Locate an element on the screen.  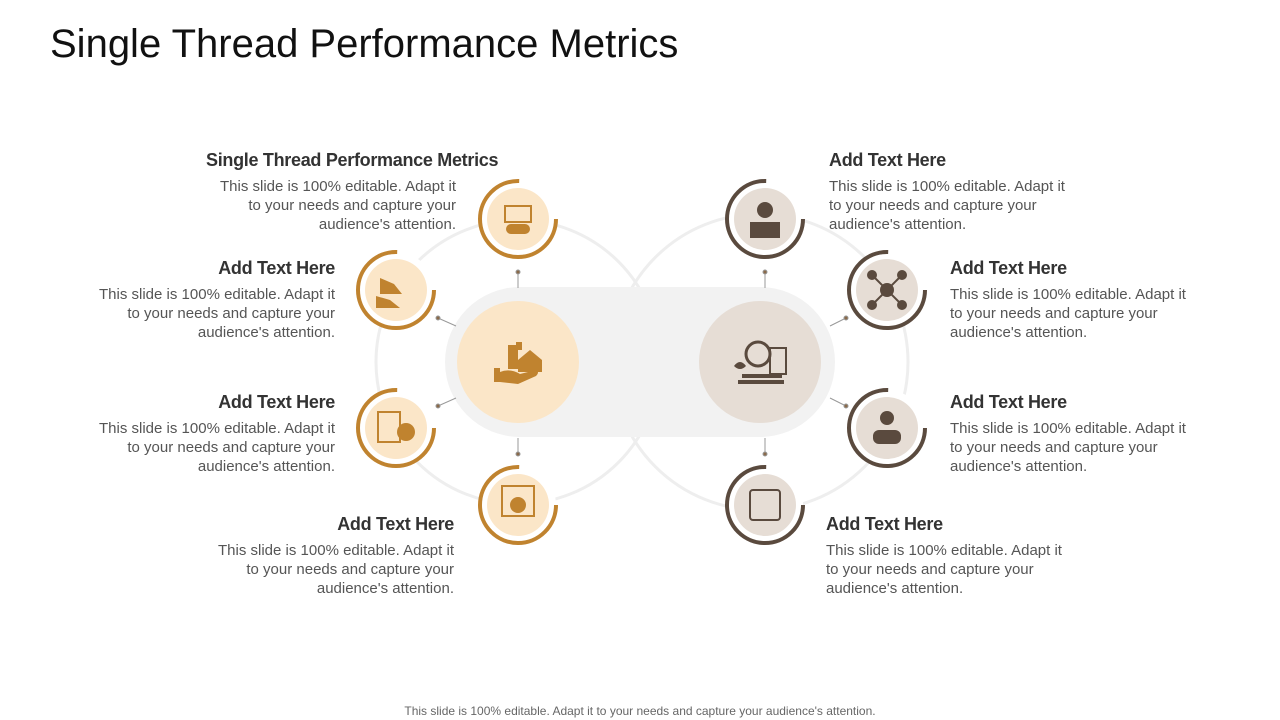
hub-right-icon is located at coordinates (760, 362).